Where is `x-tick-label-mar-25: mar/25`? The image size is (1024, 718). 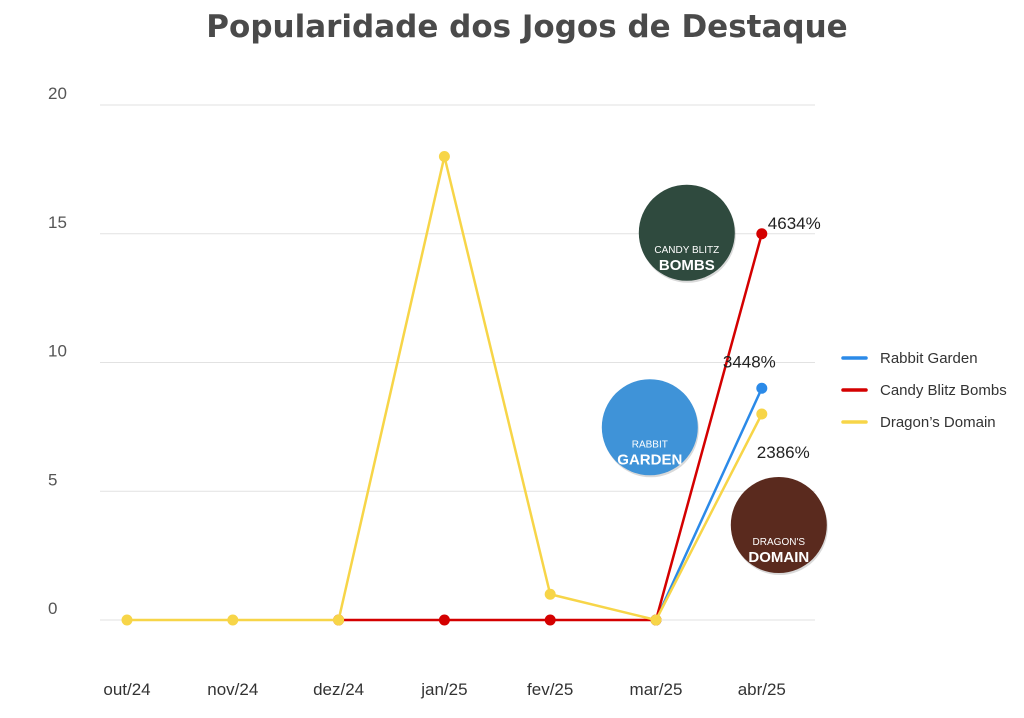
x-tick-label-mar-25: mar/25 is located at coordinates (656, 689).